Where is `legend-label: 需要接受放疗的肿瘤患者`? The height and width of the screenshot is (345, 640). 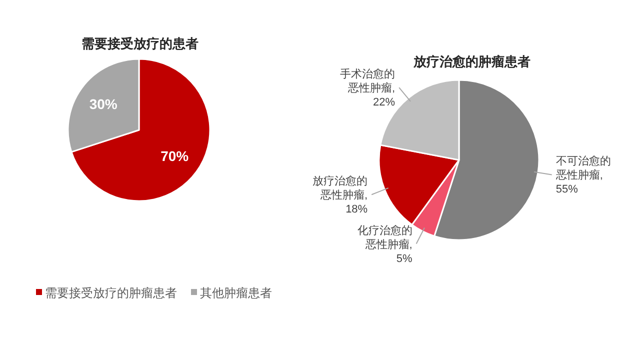
legend-label: 需要接受放疗的肿瘤患者 is located at coordinates (111, 293).